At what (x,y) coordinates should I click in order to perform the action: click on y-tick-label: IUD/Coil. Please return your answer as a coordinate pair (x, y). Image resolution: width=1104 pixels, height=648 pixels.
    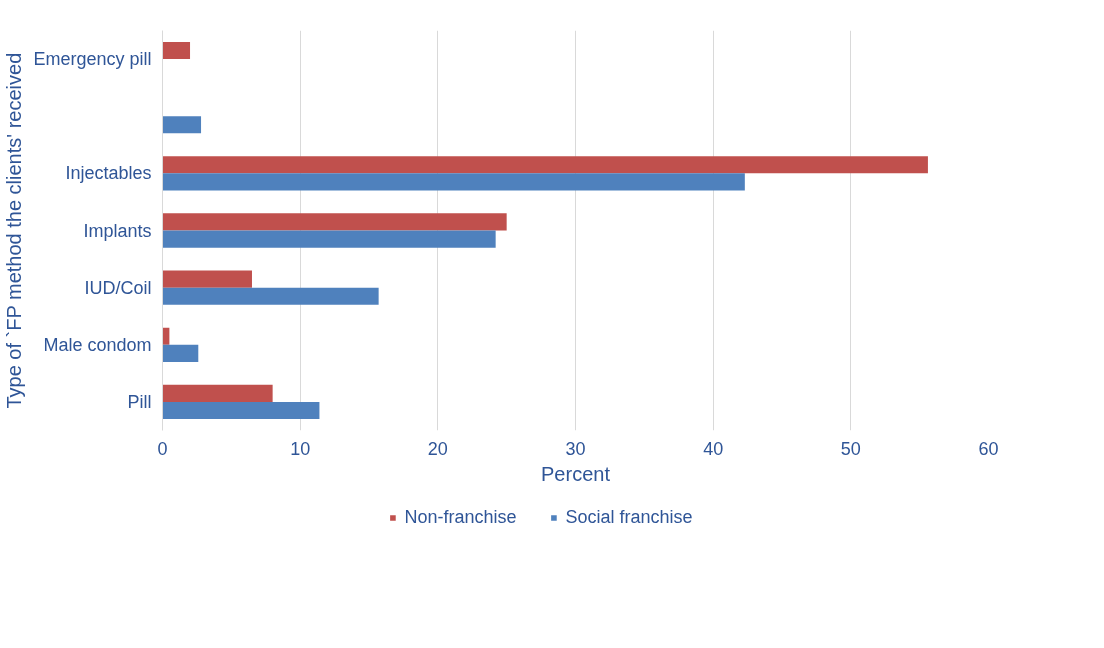
    Looking at the image, I should click on (118, 287).